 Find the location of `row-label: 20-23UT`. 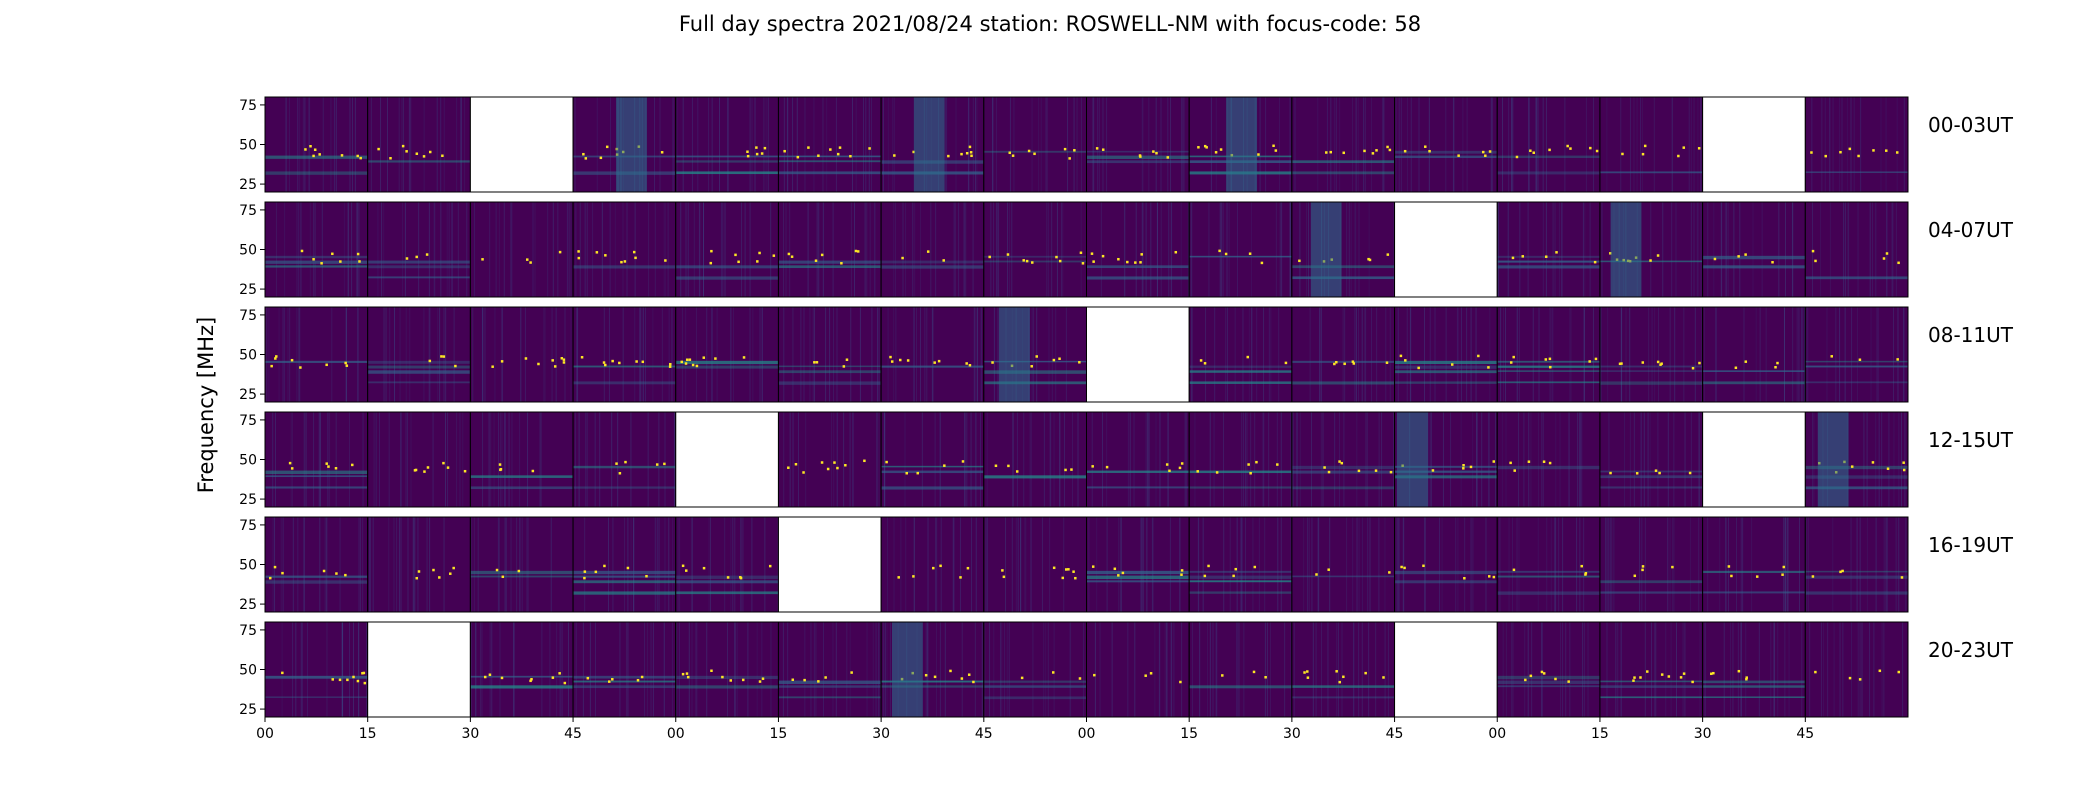

row-label: 20-23UT is located at coordinates (1971, 650).